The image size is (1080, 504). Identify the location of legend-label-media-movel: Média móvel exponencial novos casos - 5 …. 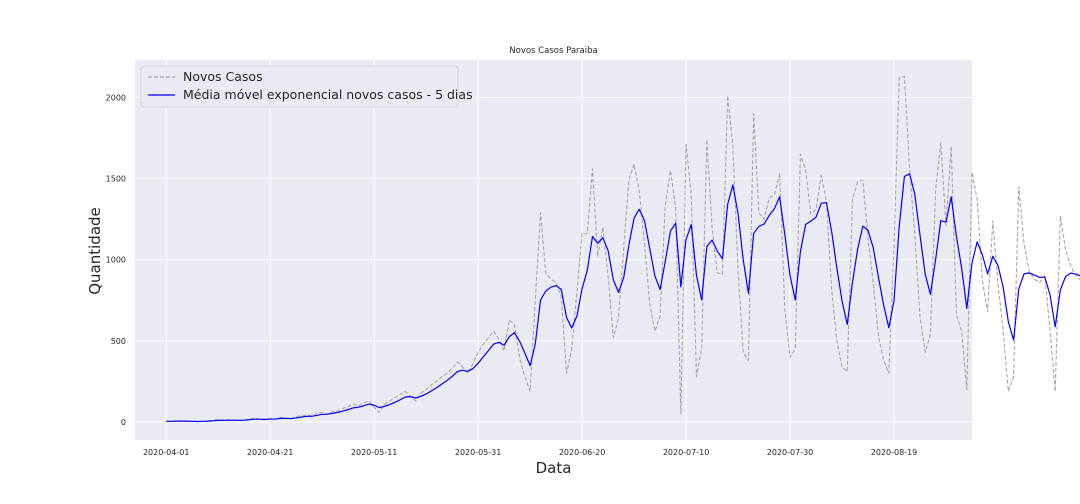
(328, 94).